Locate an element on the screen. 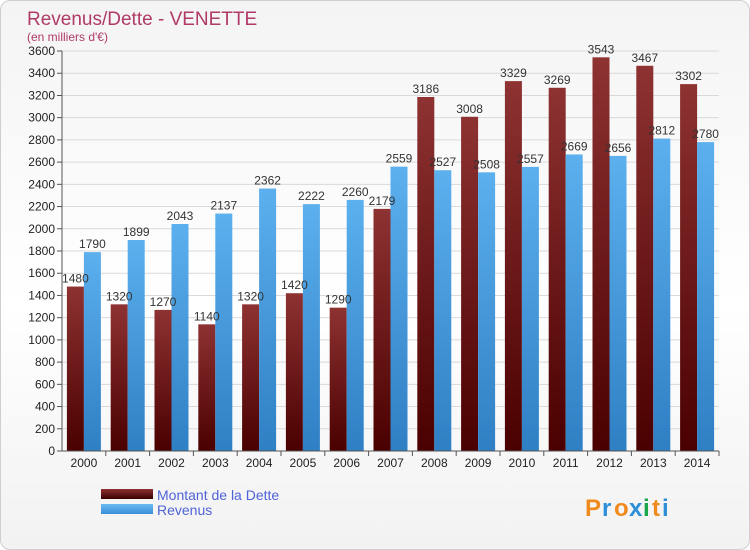  data-label-revenus: 2656 is located at coordinates (618, 148).